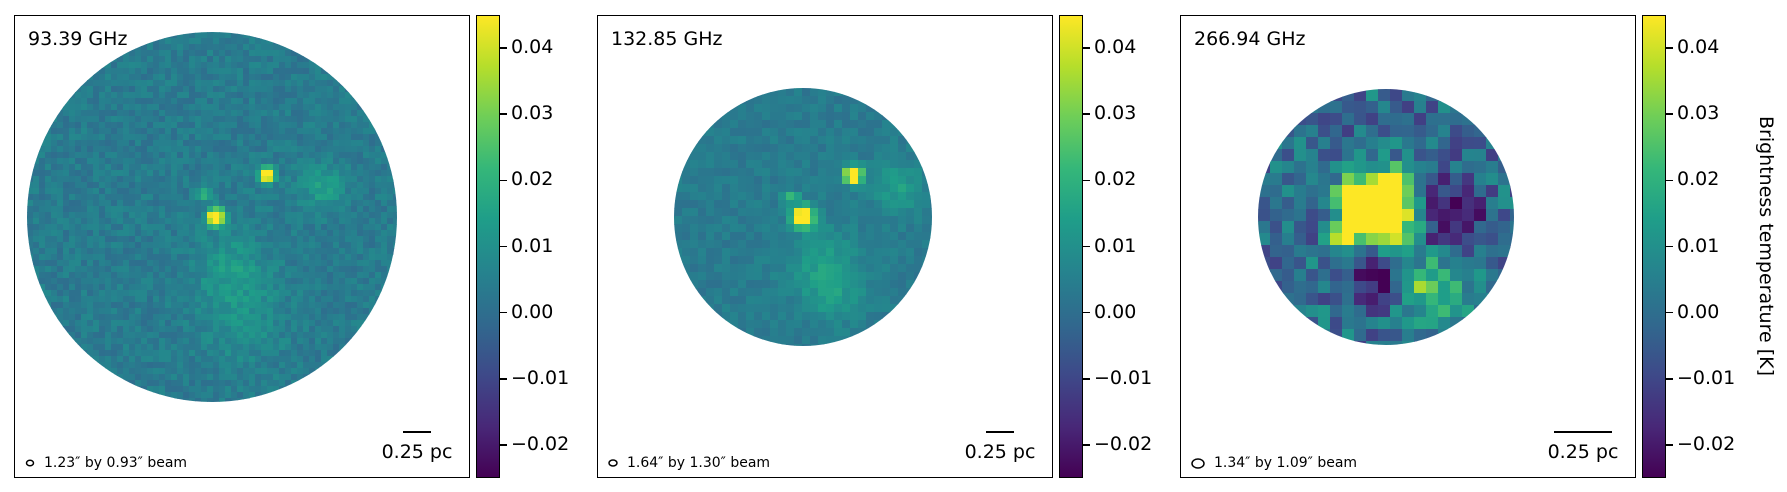  Describe the element at coordinates (1669, 246) in the screenshot. I see `colorbar-tick` at that location.